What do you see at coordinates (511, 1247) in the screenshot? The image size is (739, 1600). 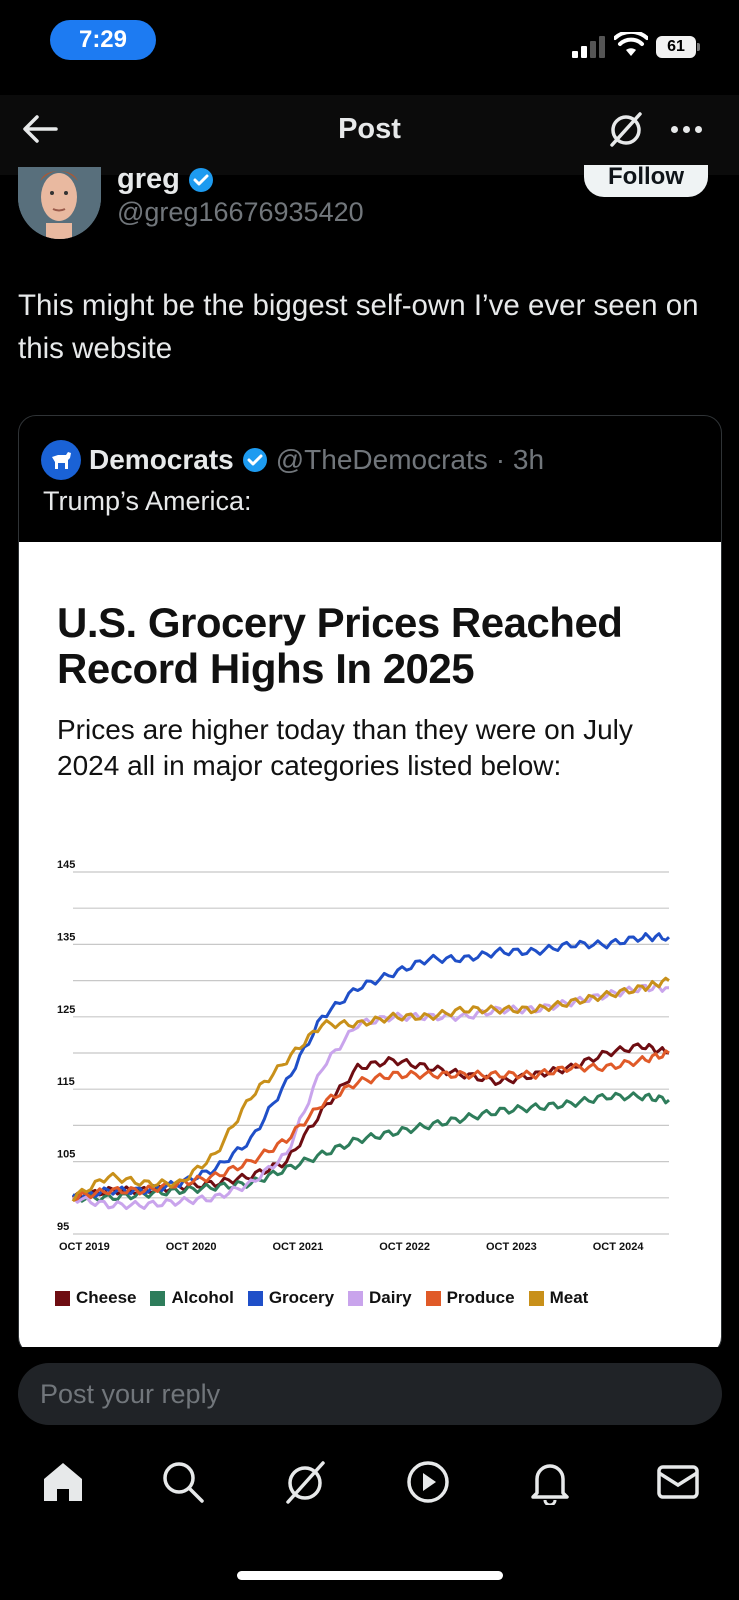 I see `x-tick-label: OCT 2023` at bounding box center [511, 1247].